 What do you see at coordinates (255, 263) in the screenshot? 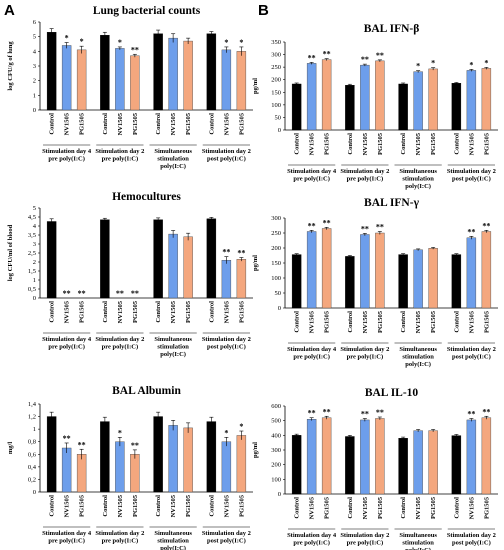
I see `y-axis-label: pg/ml` at bounding box center [255, 263].